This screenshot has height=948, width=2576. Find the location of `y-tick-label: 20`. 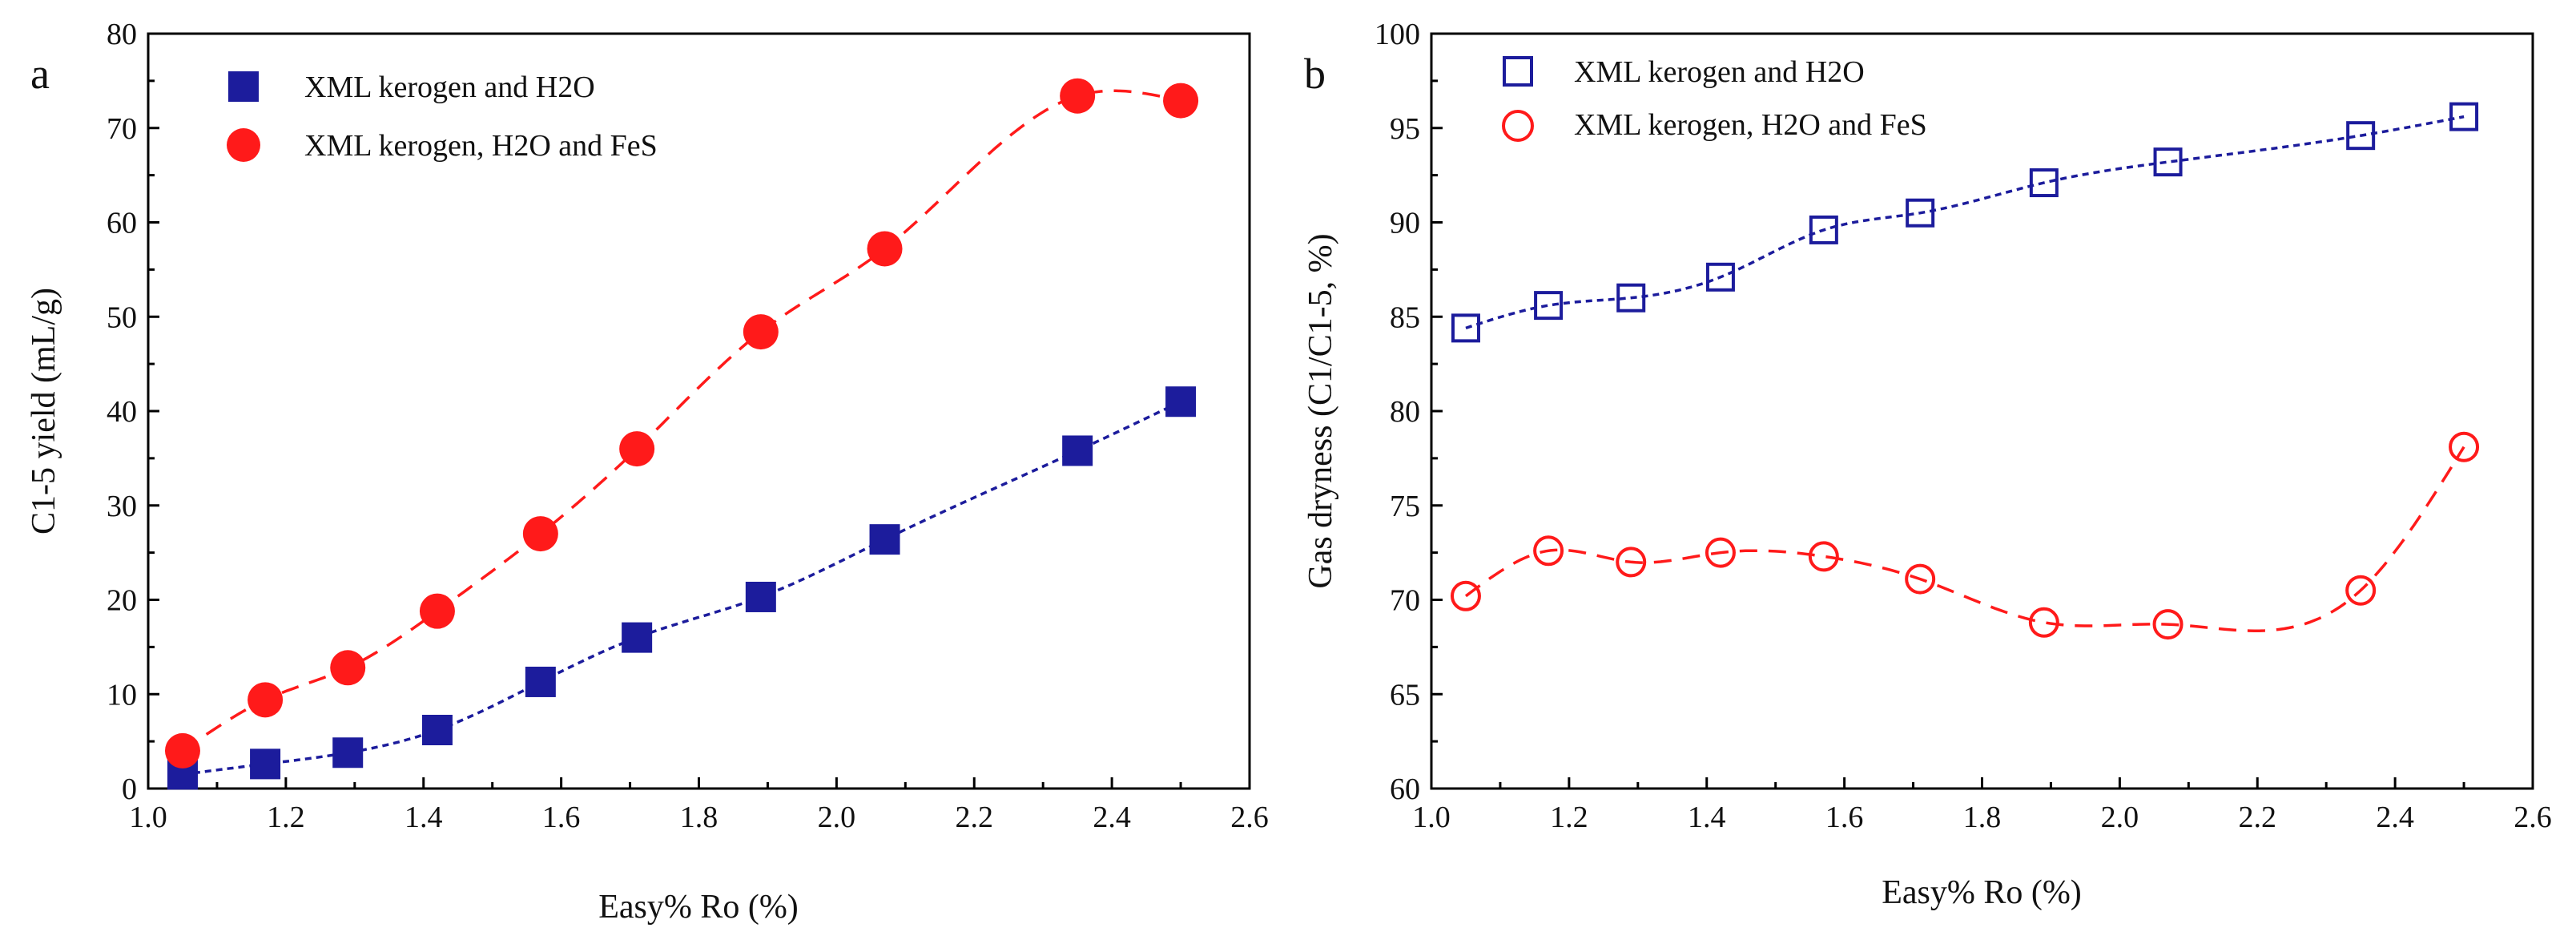

y-tick-label: 20 is located at coordinates (122, 601).